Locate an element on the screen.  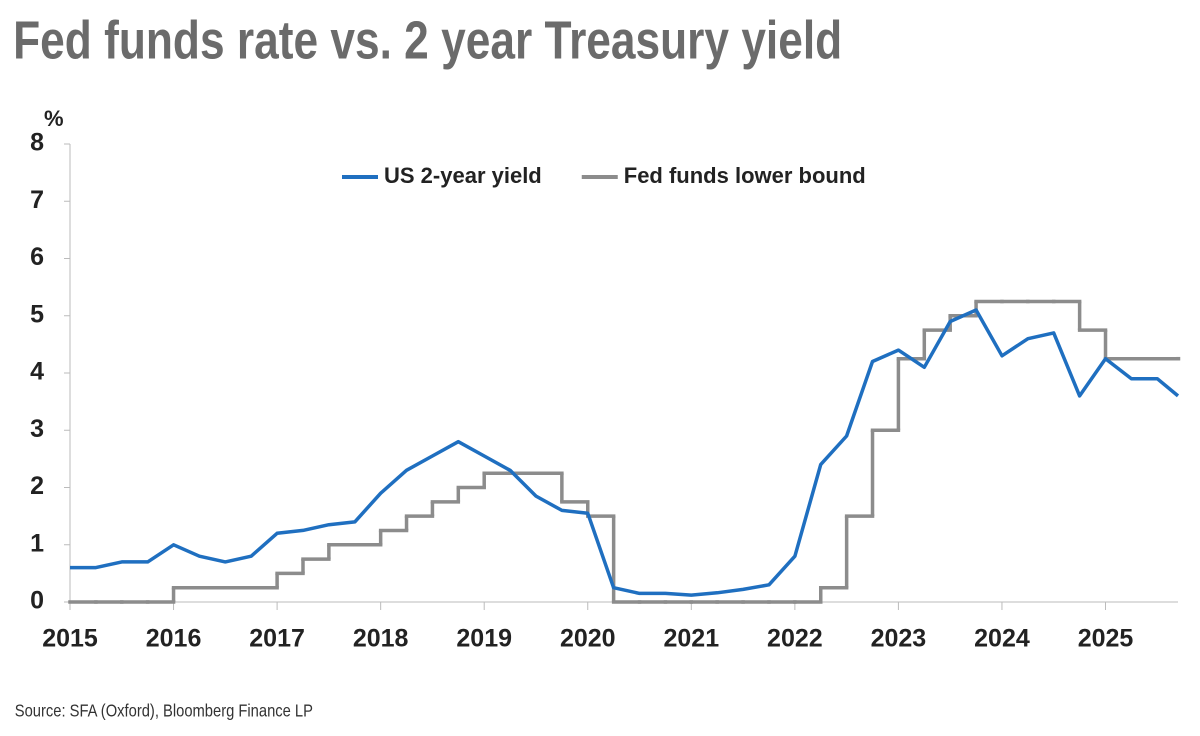
x-tick-label: 2019 is located at coordinates (484, 639).